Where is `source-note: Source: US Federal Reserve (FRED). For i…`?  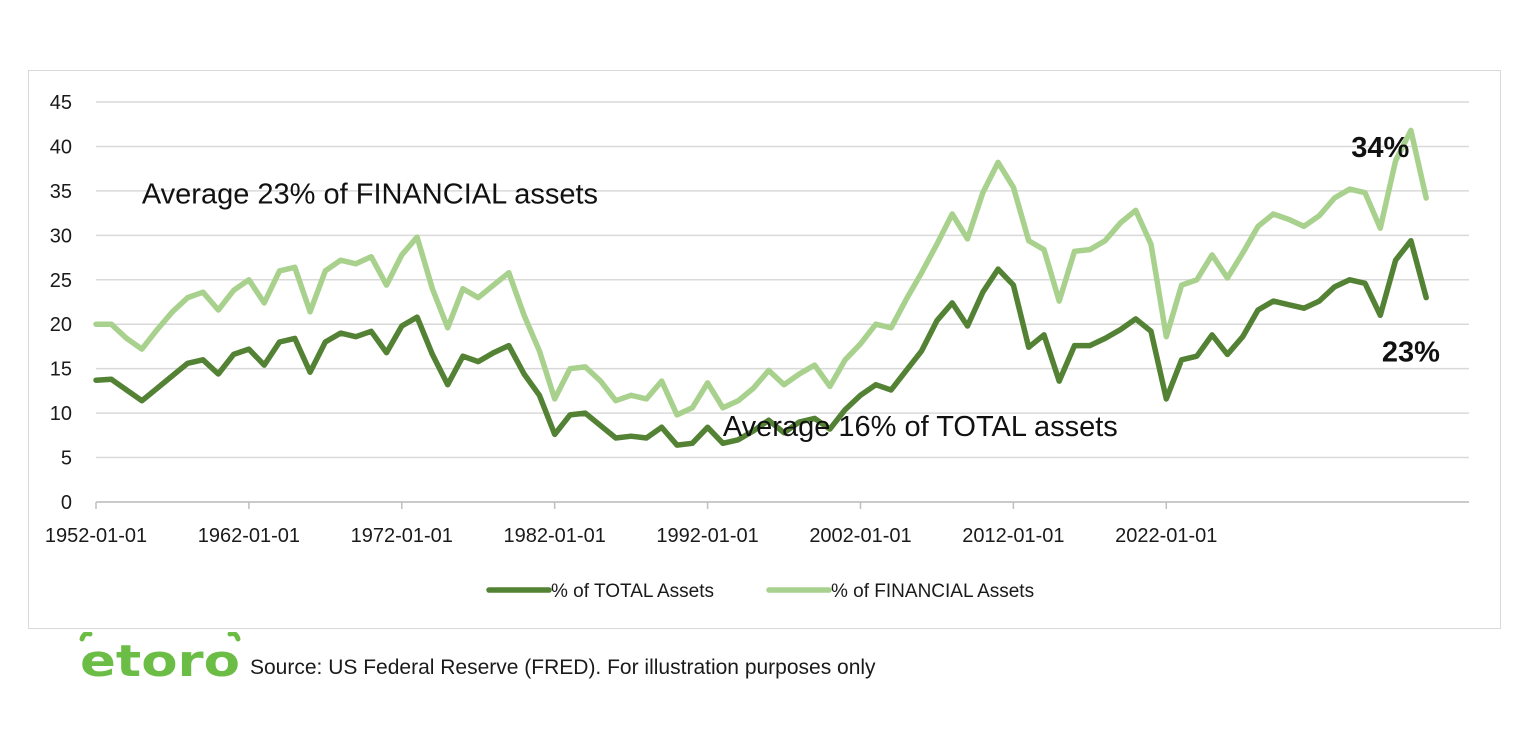
source-note: Source: US Federal Reserve (FRED). For i… is located at coordinates (563, 667).